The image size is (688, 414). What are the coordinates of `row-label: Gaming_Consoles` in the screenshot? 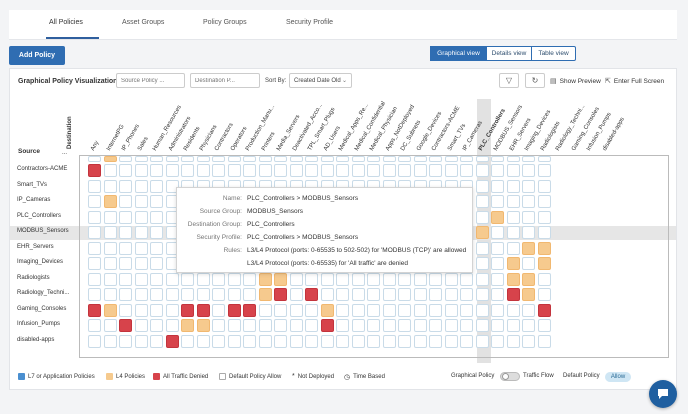 It's located at (42, 308).